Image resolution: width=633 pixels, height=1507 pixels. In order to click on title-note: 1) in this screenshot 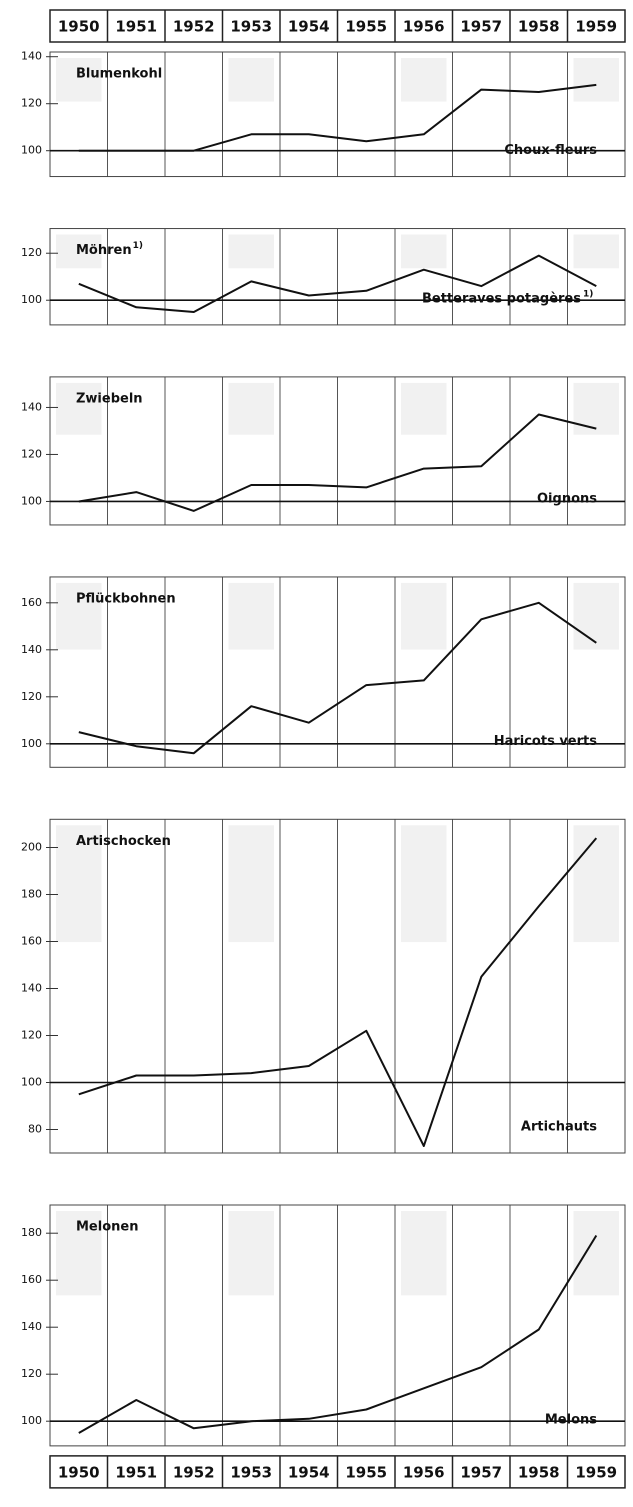, I will do `click(138, 246)`.